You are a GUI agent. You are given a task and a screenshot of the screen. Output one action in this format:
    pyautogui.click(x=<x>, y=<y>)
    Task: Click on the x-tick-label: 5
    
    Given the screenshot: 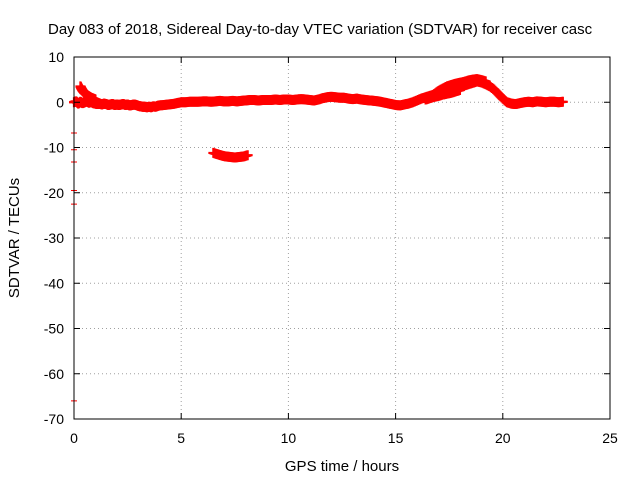 What is the action you would take?
    pyautogui.click(x=181, y=438)
    